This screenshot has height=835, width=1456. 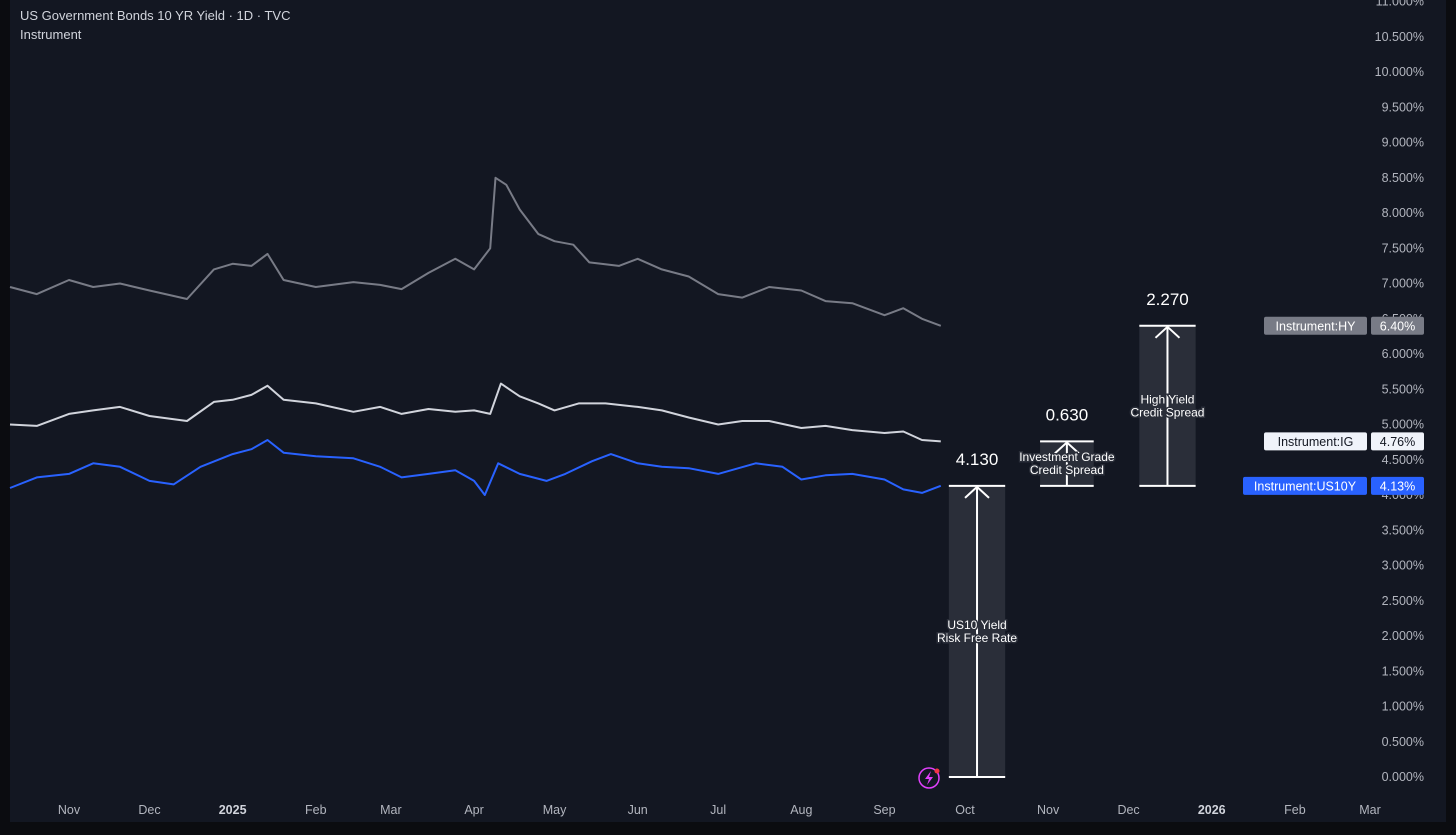 I want to click on y-tick-label: 0.500%, so click(x=1403, y=742).